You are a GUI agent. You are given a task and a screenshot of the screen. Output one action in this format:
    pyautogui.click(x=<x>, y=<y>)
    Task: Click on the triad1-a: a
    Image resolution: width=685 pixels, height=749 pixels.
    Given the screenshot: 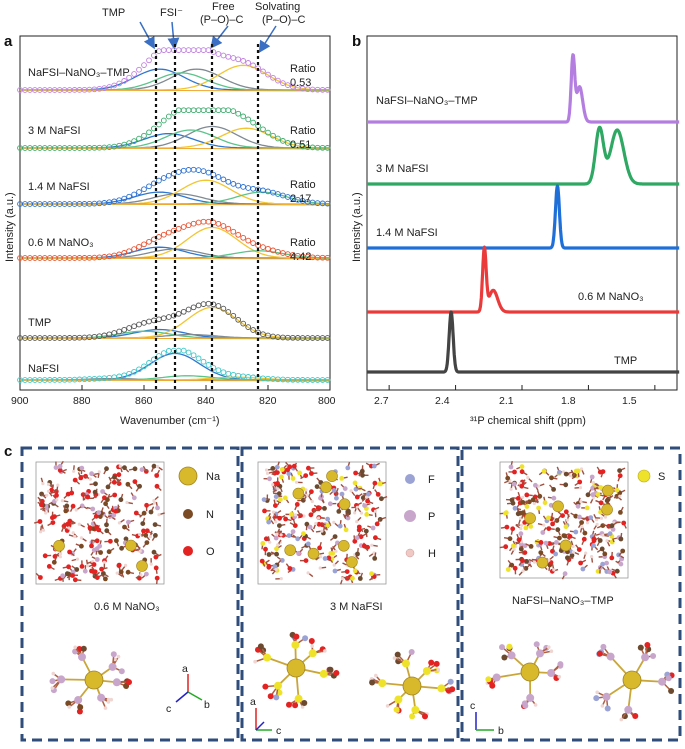 What is the action you would take?
    pyautogui.click(x=253, y=702)
    